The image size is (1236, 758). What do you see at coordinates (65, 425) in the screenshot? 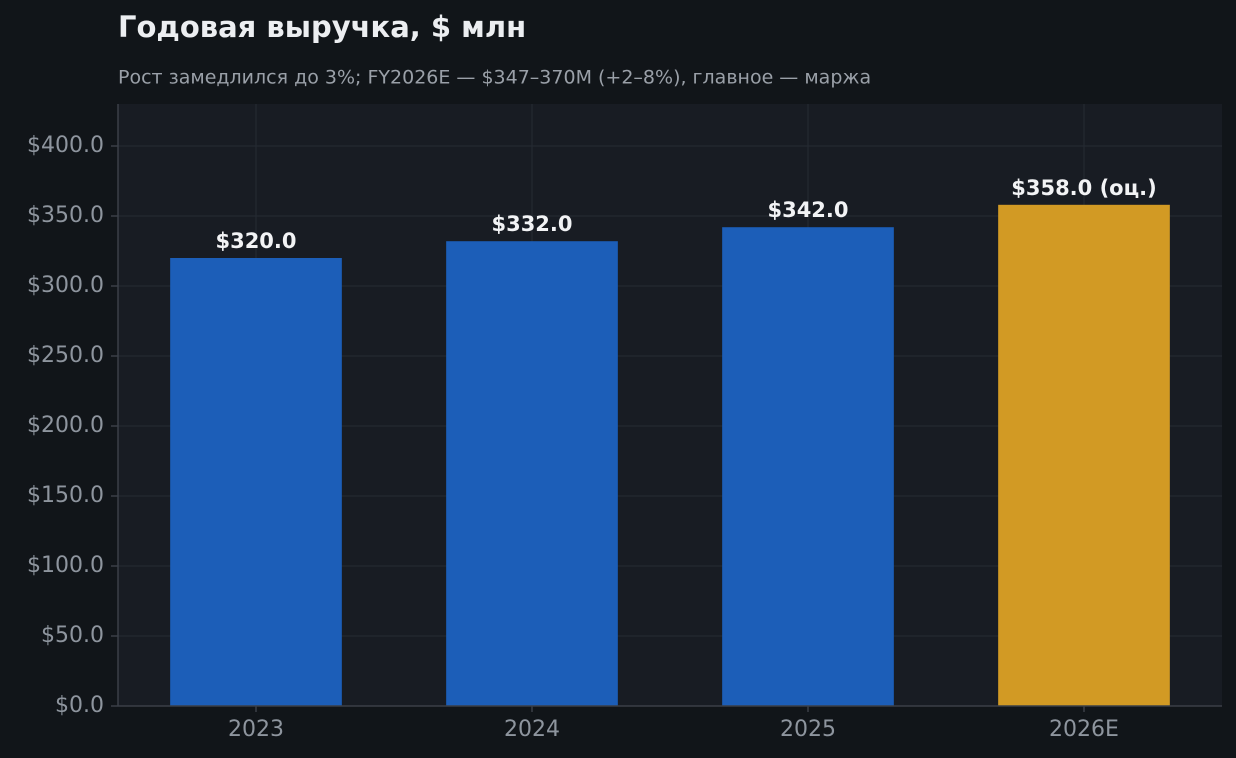
I see `y-tick-label: $200.0` at bounding box center [65, 425].